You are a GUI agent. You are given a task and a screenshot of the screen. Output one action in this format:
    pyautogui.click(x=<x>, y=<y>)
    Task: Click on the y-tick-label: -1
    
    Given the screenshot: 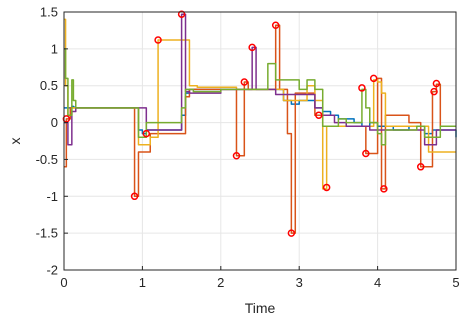 What is the action you would take?
    pyautogui.click(x=52, y=196)
    